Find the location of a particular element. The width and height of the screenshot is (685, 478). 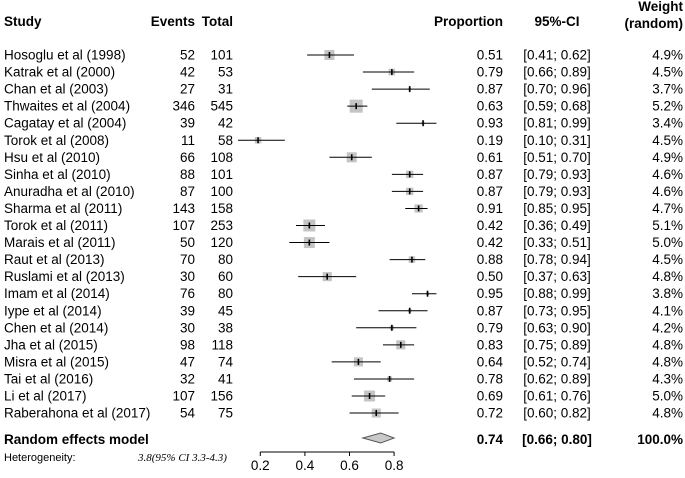

summary-label: Random effects model is located at coordinates (76, 439).